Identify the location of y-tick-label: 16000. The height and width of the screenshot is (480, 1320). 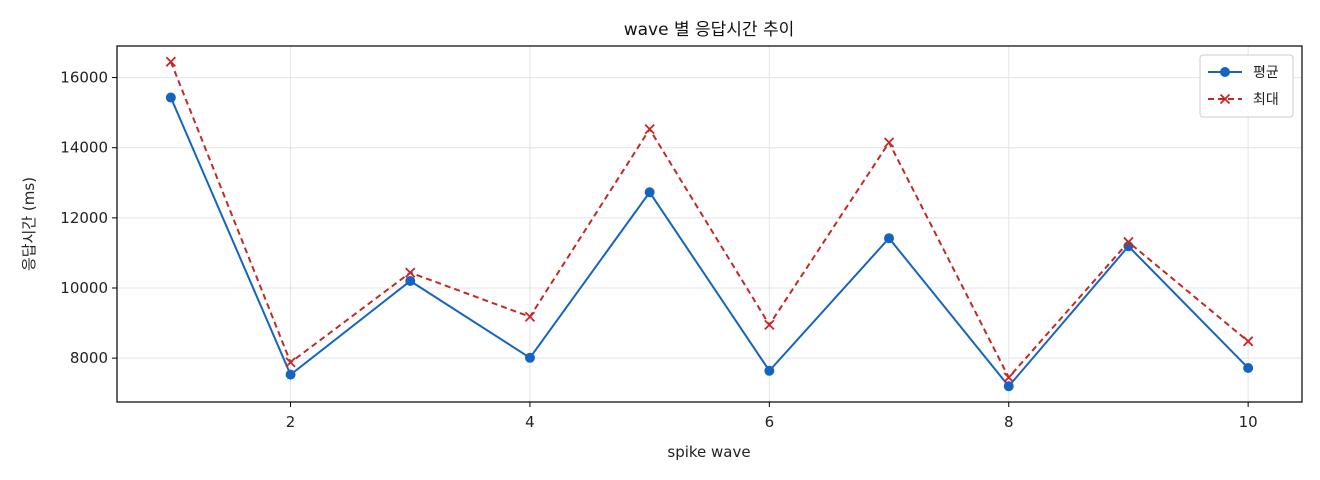
(84, 78).